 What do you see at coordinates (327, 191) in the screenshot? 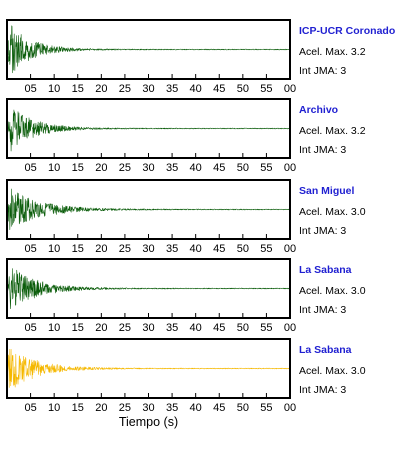
I see `station-label: San Miguel` at bounding box center [327, 191].